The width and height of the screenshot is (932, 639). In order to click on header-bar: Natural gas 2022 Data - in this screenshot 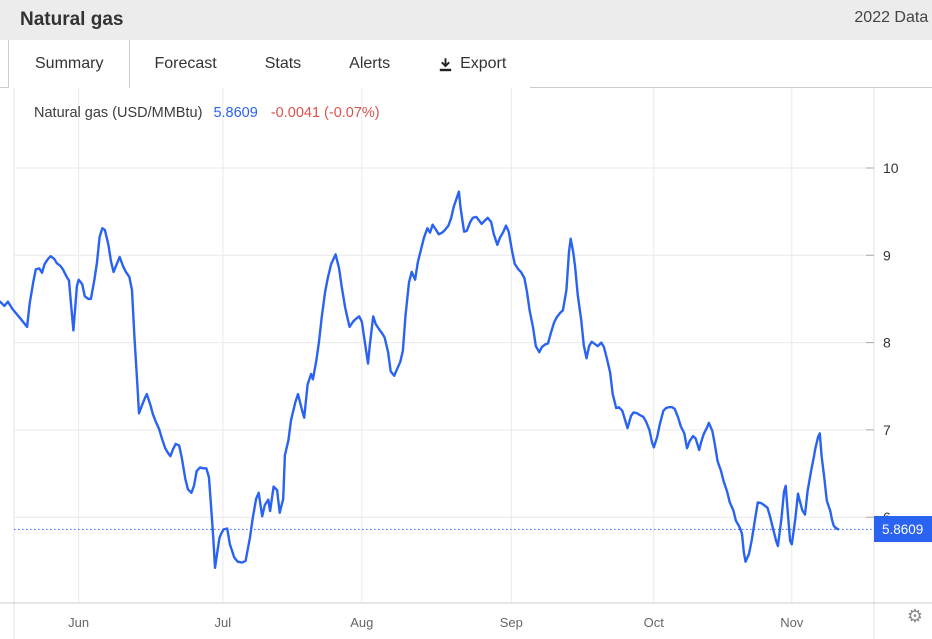, I will do `click(466, 20)`.